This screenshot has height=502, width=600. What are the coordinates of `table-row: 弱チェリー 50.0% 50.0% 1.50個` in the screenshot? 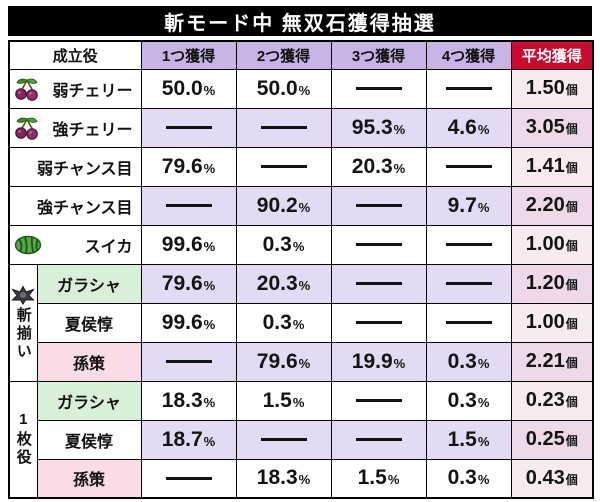 It's located at (301, 88).